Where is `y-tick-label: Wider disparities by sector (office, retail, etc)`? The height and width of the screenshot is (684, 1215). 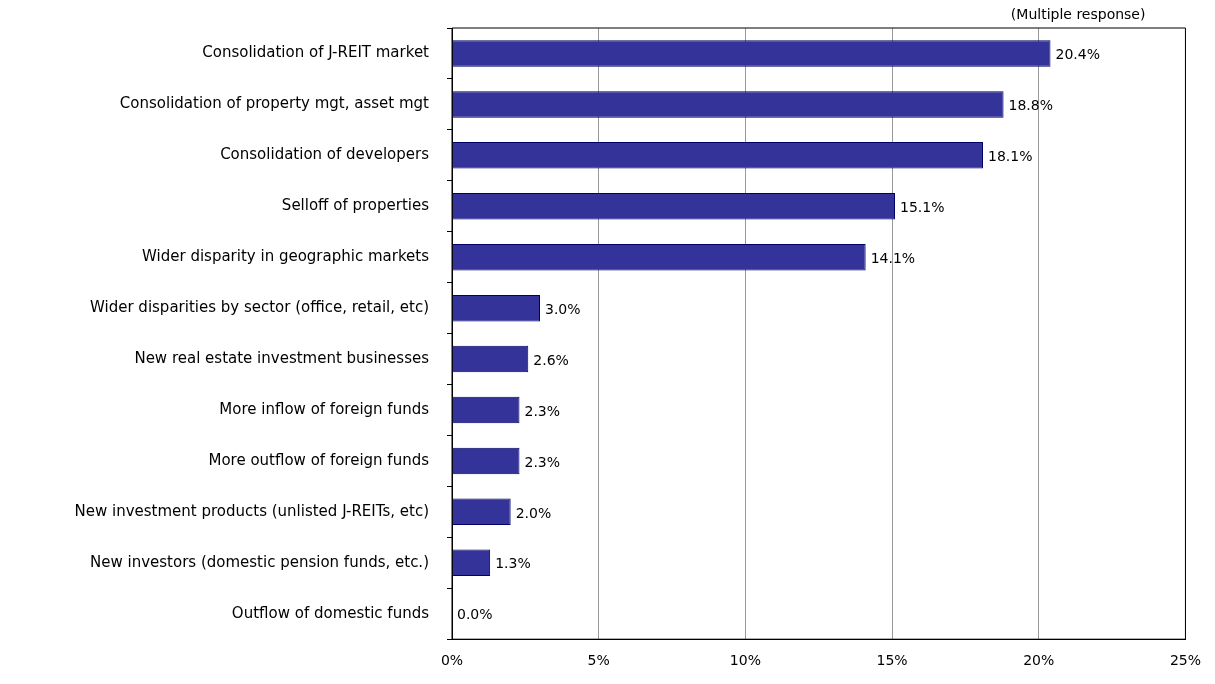 y-tick-label: Wider disparities by sector (office, retail, etc) is located at coordinates (259, 307).